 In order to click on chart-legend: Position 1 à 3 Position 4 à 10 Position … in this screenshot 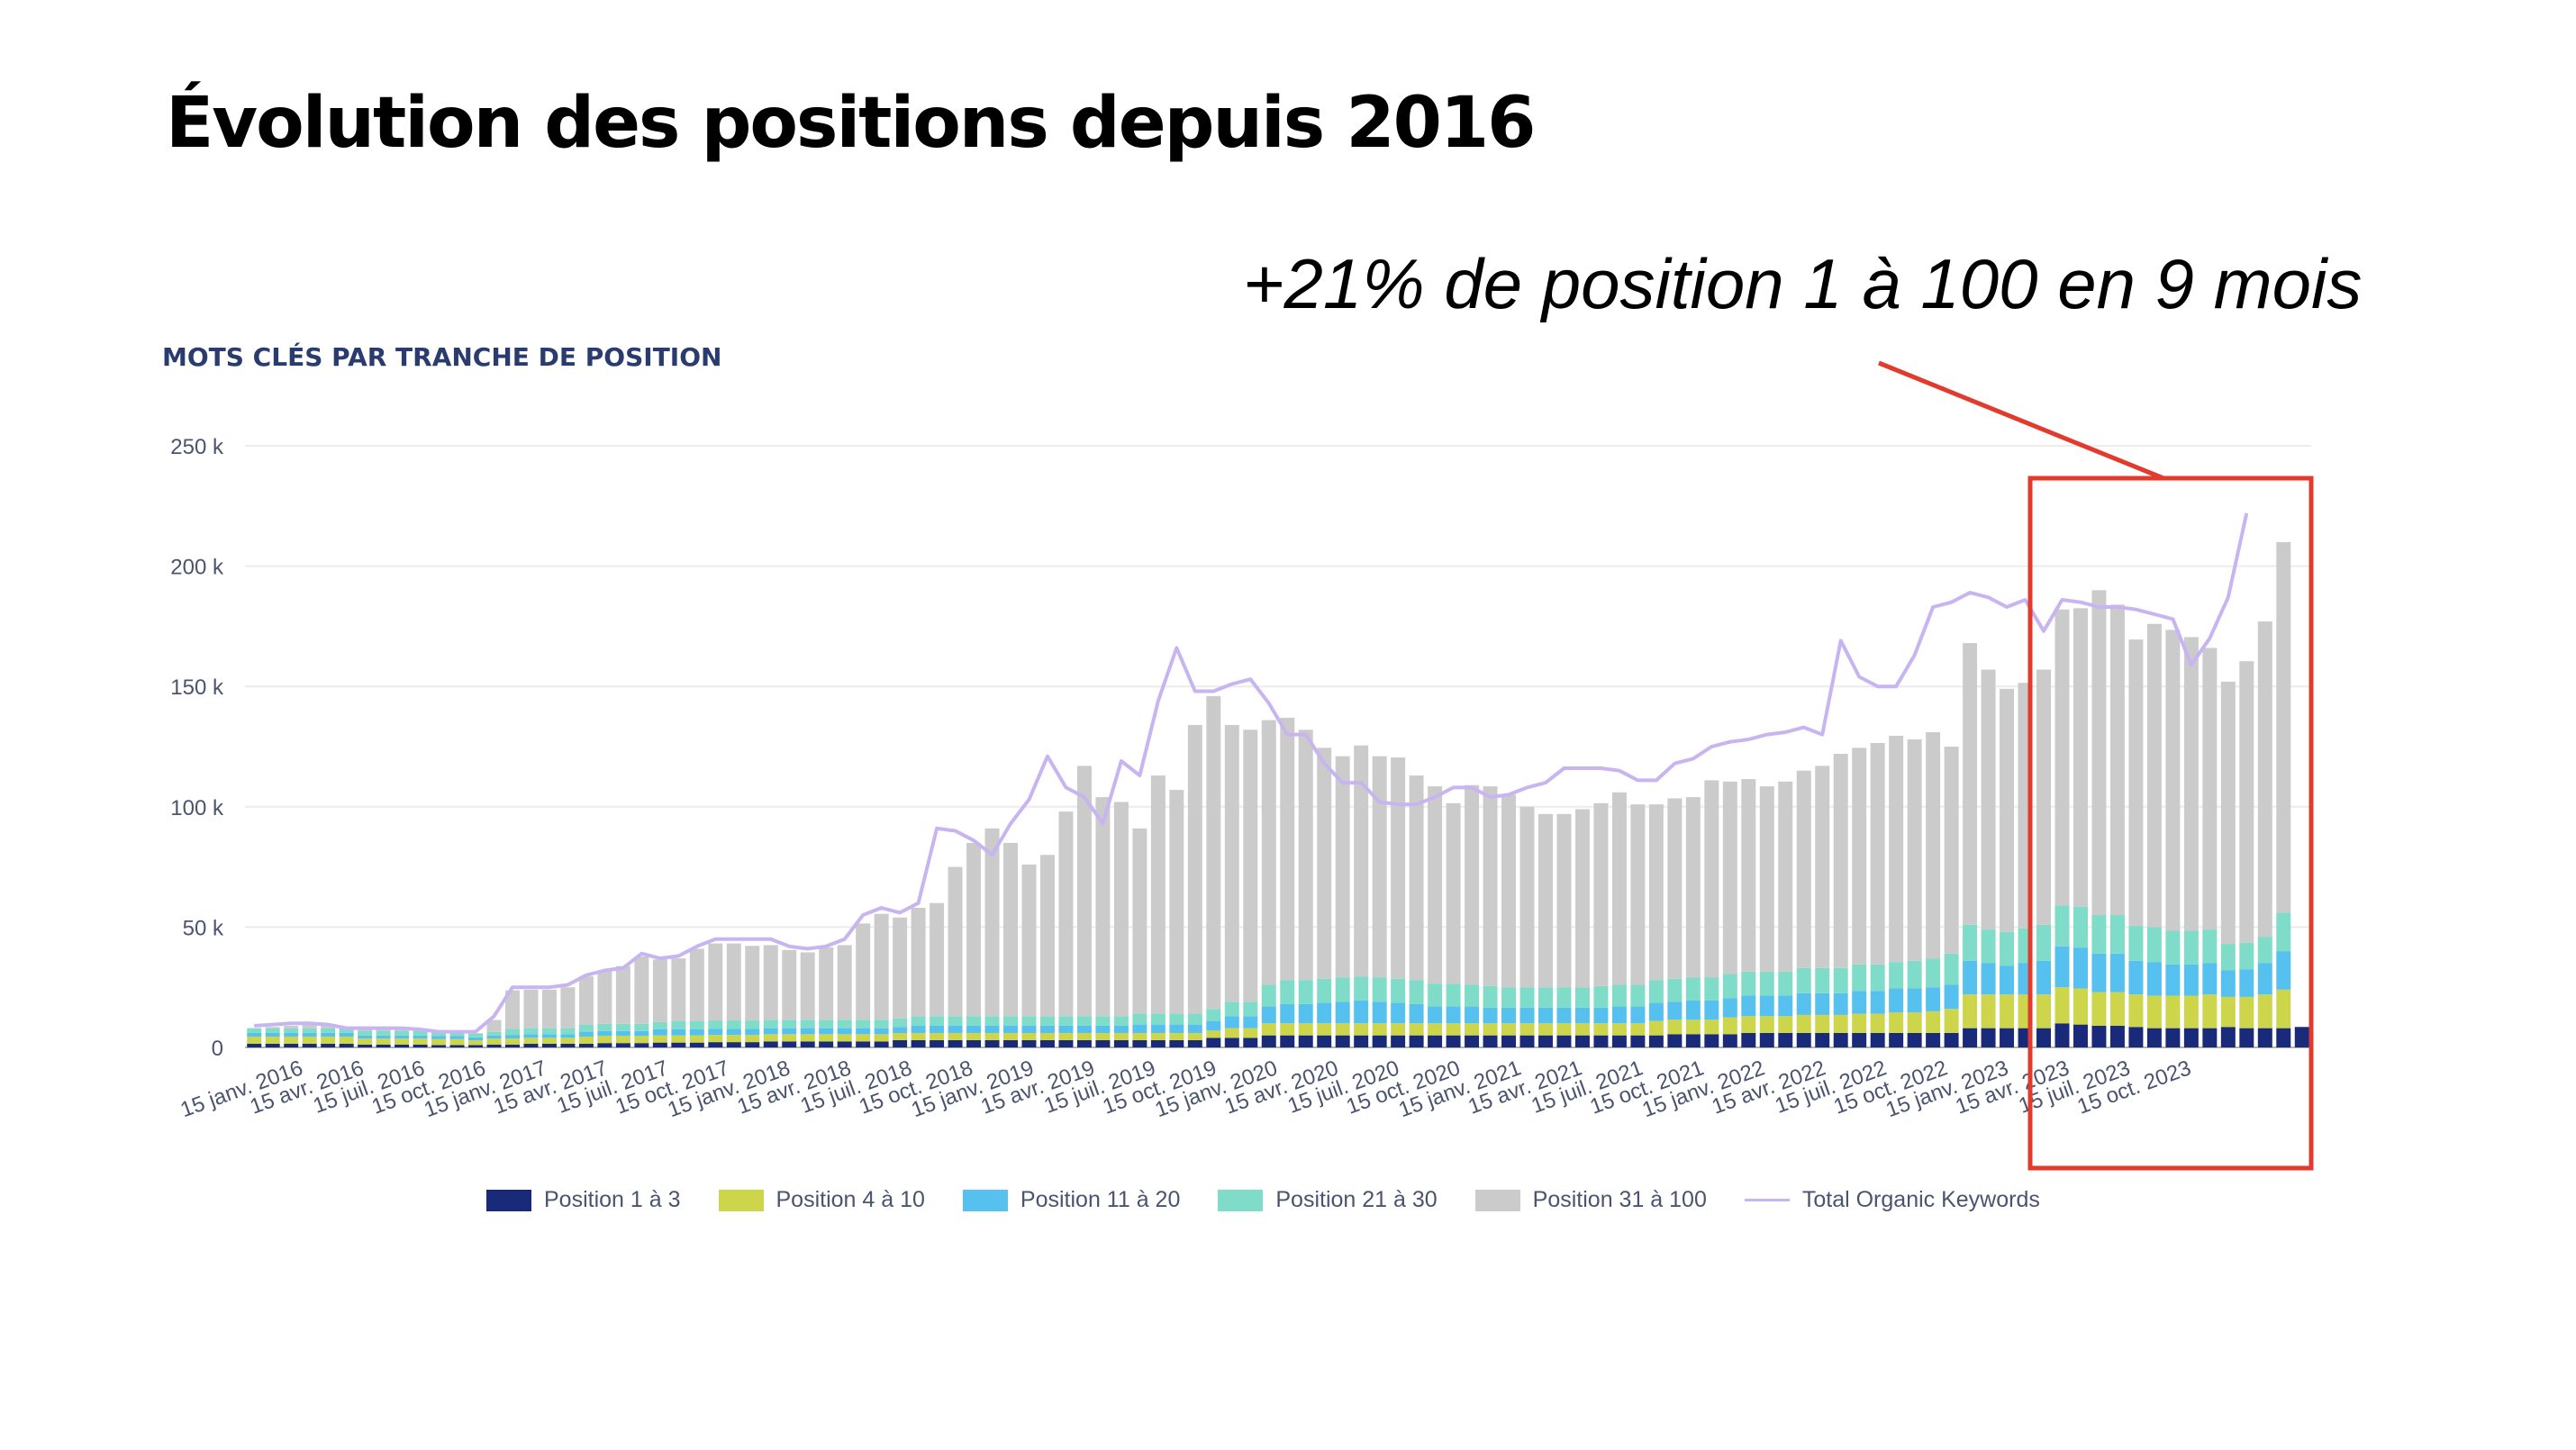, I will do `click(1263, 1200)`.